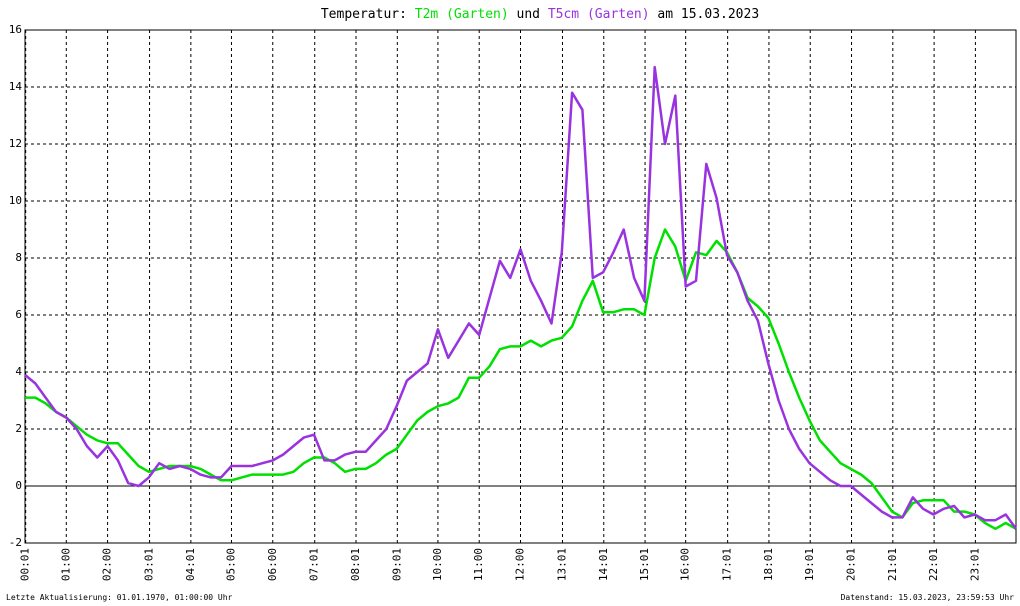 The image size is (1020, 606). What do you see at coordinates (892, 564) in the screenshot?
I see `x-tick-label: 21:01` at bounding box center [892, 564].